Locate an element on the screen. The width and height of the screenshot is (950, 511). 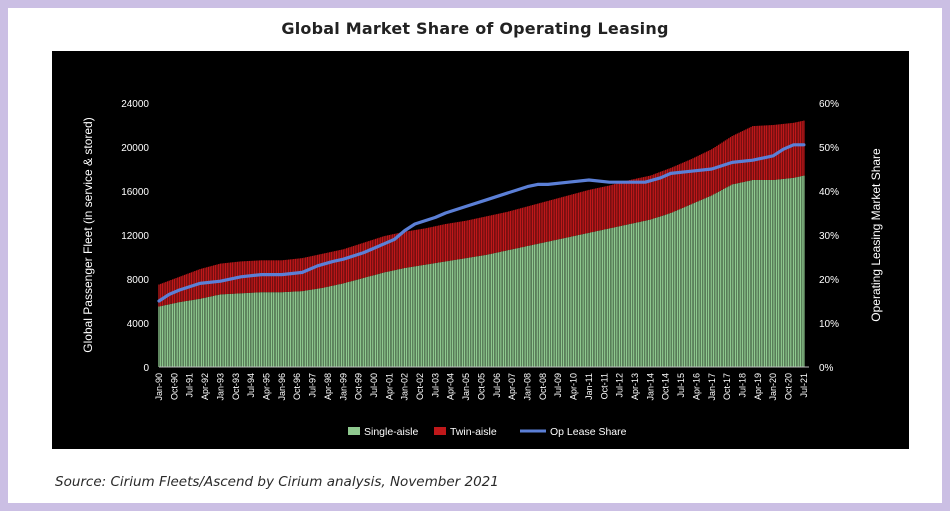
x-tick-label: Oct-90 is located at coordinates (174, 386).